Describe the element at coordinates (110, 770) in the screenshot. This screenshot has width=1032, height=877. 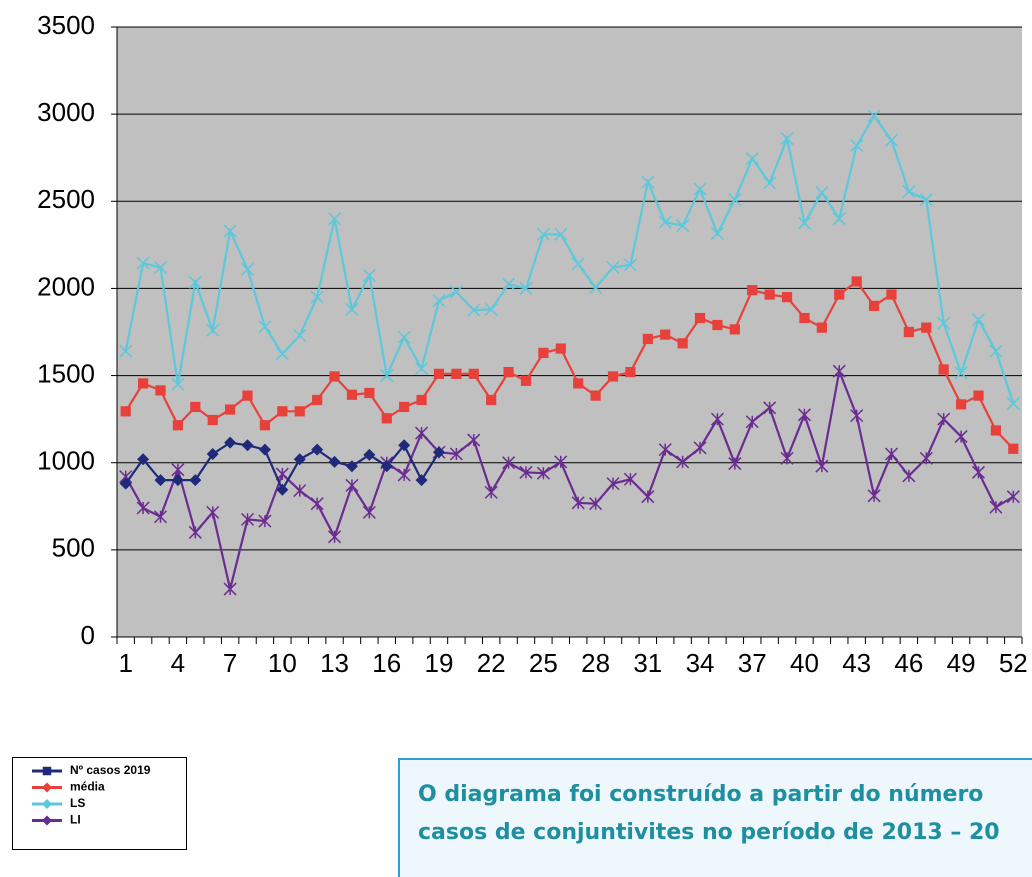
I see `legend-label: Nº casos 2019` at that location.